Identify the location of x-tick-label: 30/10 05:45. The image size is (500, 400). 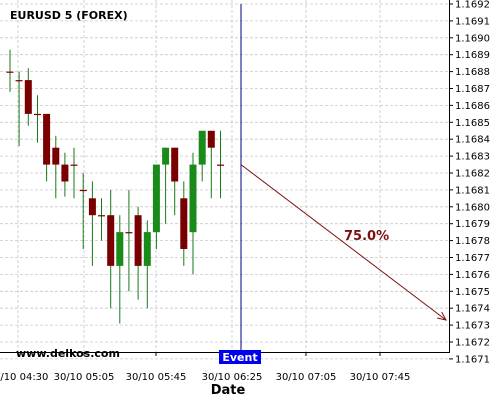
(156, 377).